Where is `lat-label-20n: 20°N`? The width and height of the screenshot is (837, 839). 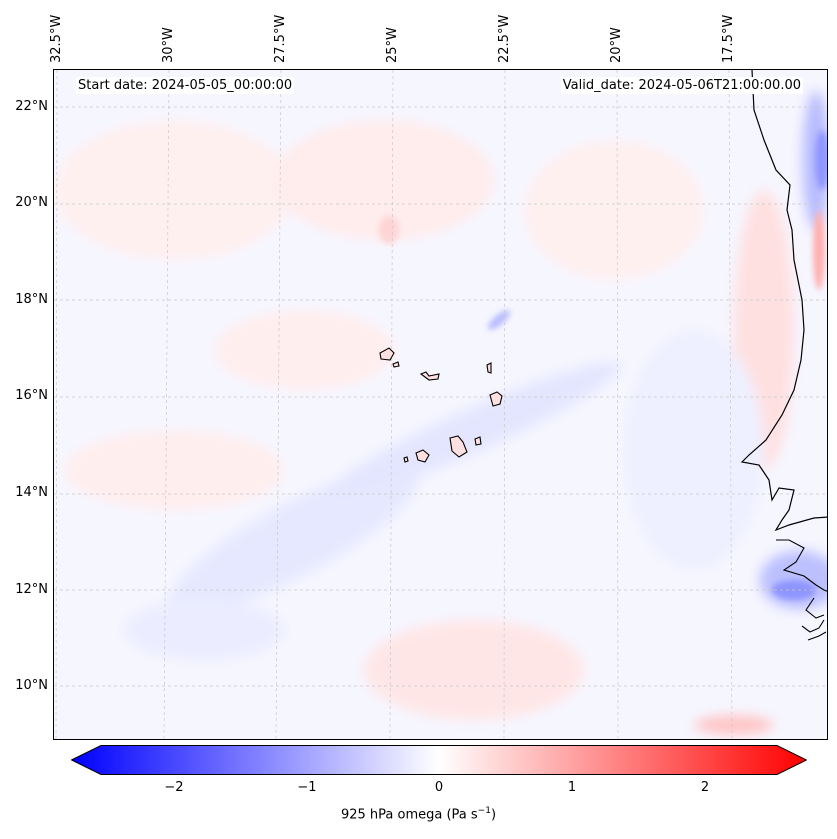 lat-label-20n: 20°N is located at coordinates (31, 202).